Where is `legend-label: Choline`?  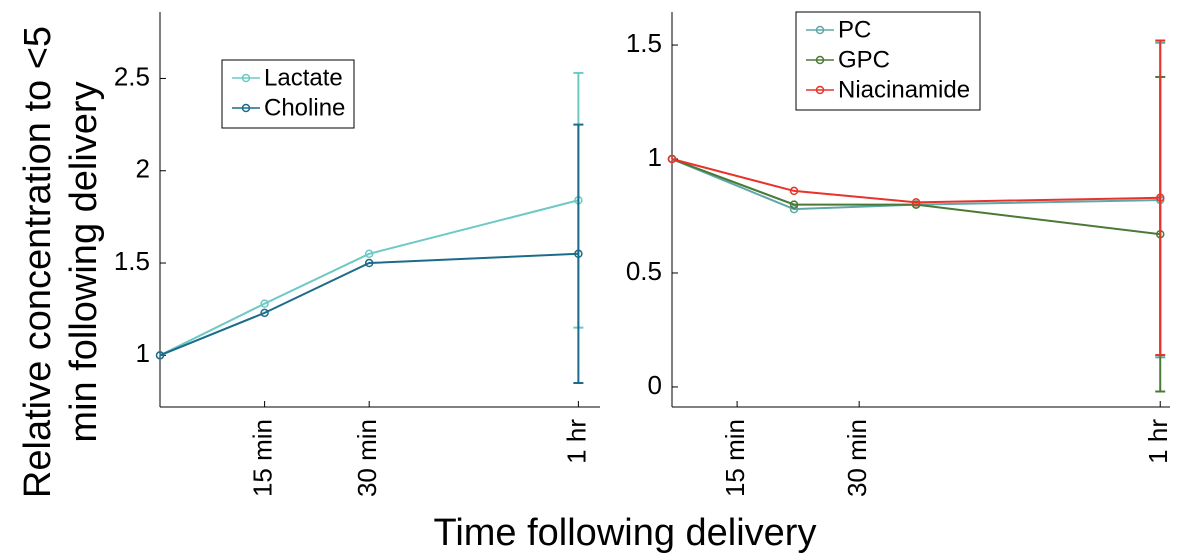
legend-label: Choline is located at coordinates (304, 107).